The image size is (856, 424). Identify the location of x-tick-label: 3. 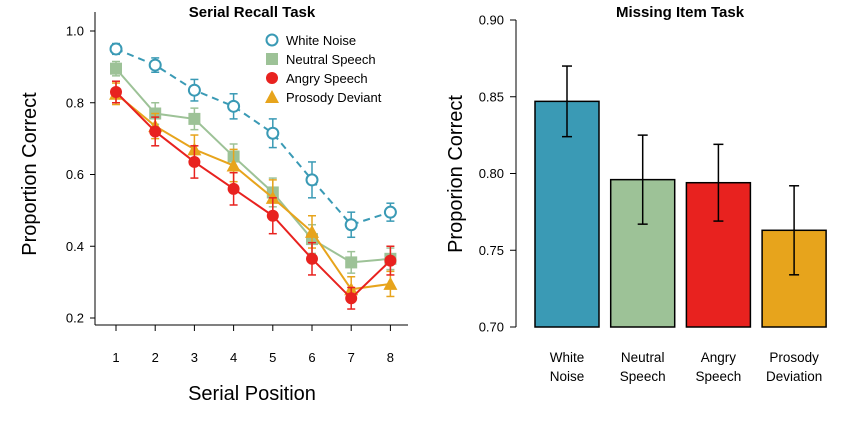
(194, 357).